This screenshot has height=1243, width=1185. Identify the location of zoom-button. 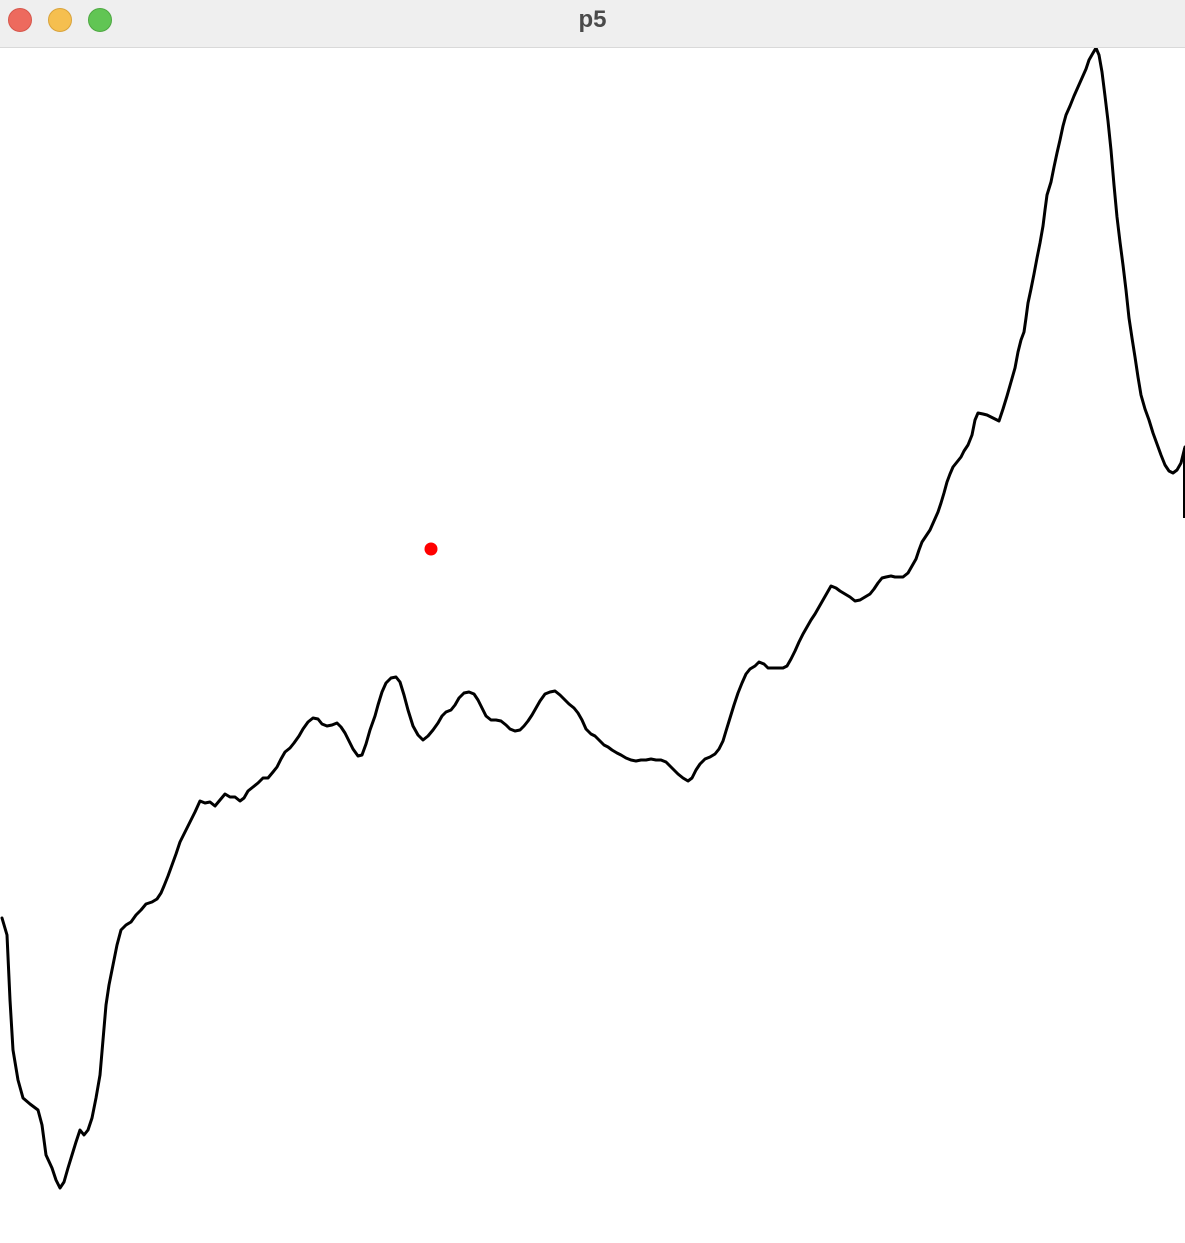
(100, 20).